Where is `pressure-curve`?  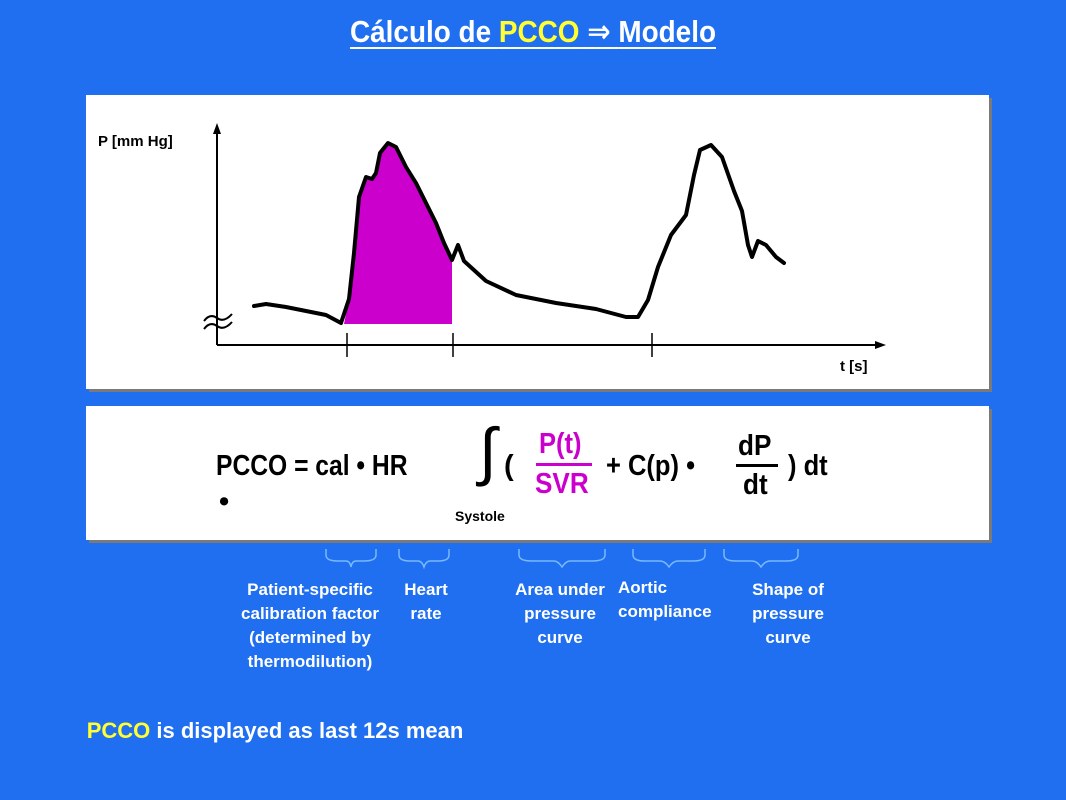 pressure-curve is located at coordinates (519, 233).